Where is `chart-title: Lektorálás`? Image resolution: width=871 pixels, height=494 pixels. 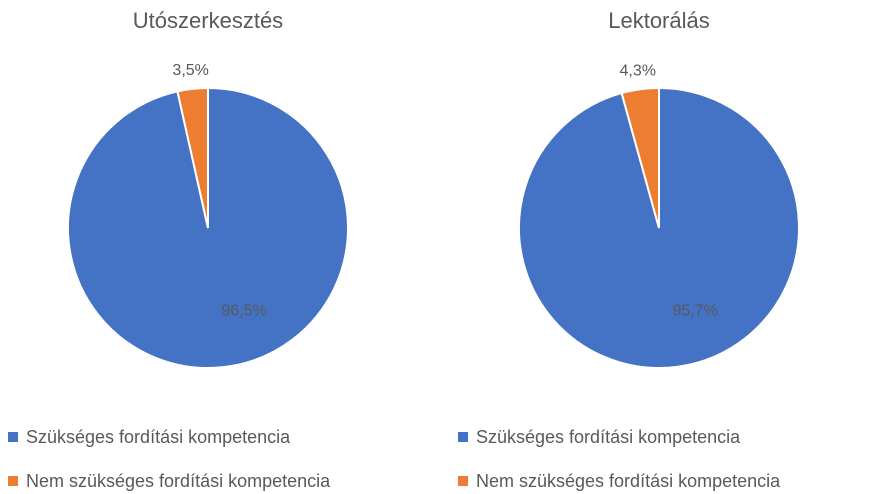 chart-title: Lektorálás is located at coordinates (659, 20).